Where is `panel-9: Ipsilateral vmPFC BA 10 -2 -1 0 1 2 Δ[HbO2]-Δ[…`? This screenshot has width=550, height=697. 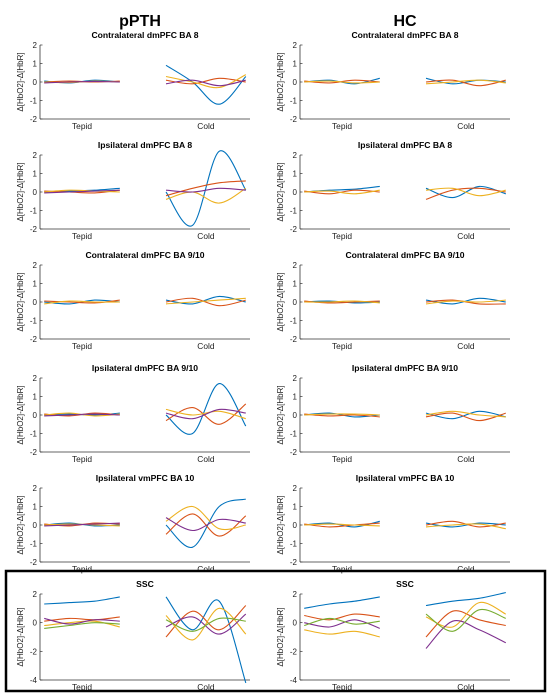 panel-9: Ipsilateral vmPFC BA 10 -2 -1 0 1 2 Δ[HbO2]-Δ[… is located at coordinates (133, 523).